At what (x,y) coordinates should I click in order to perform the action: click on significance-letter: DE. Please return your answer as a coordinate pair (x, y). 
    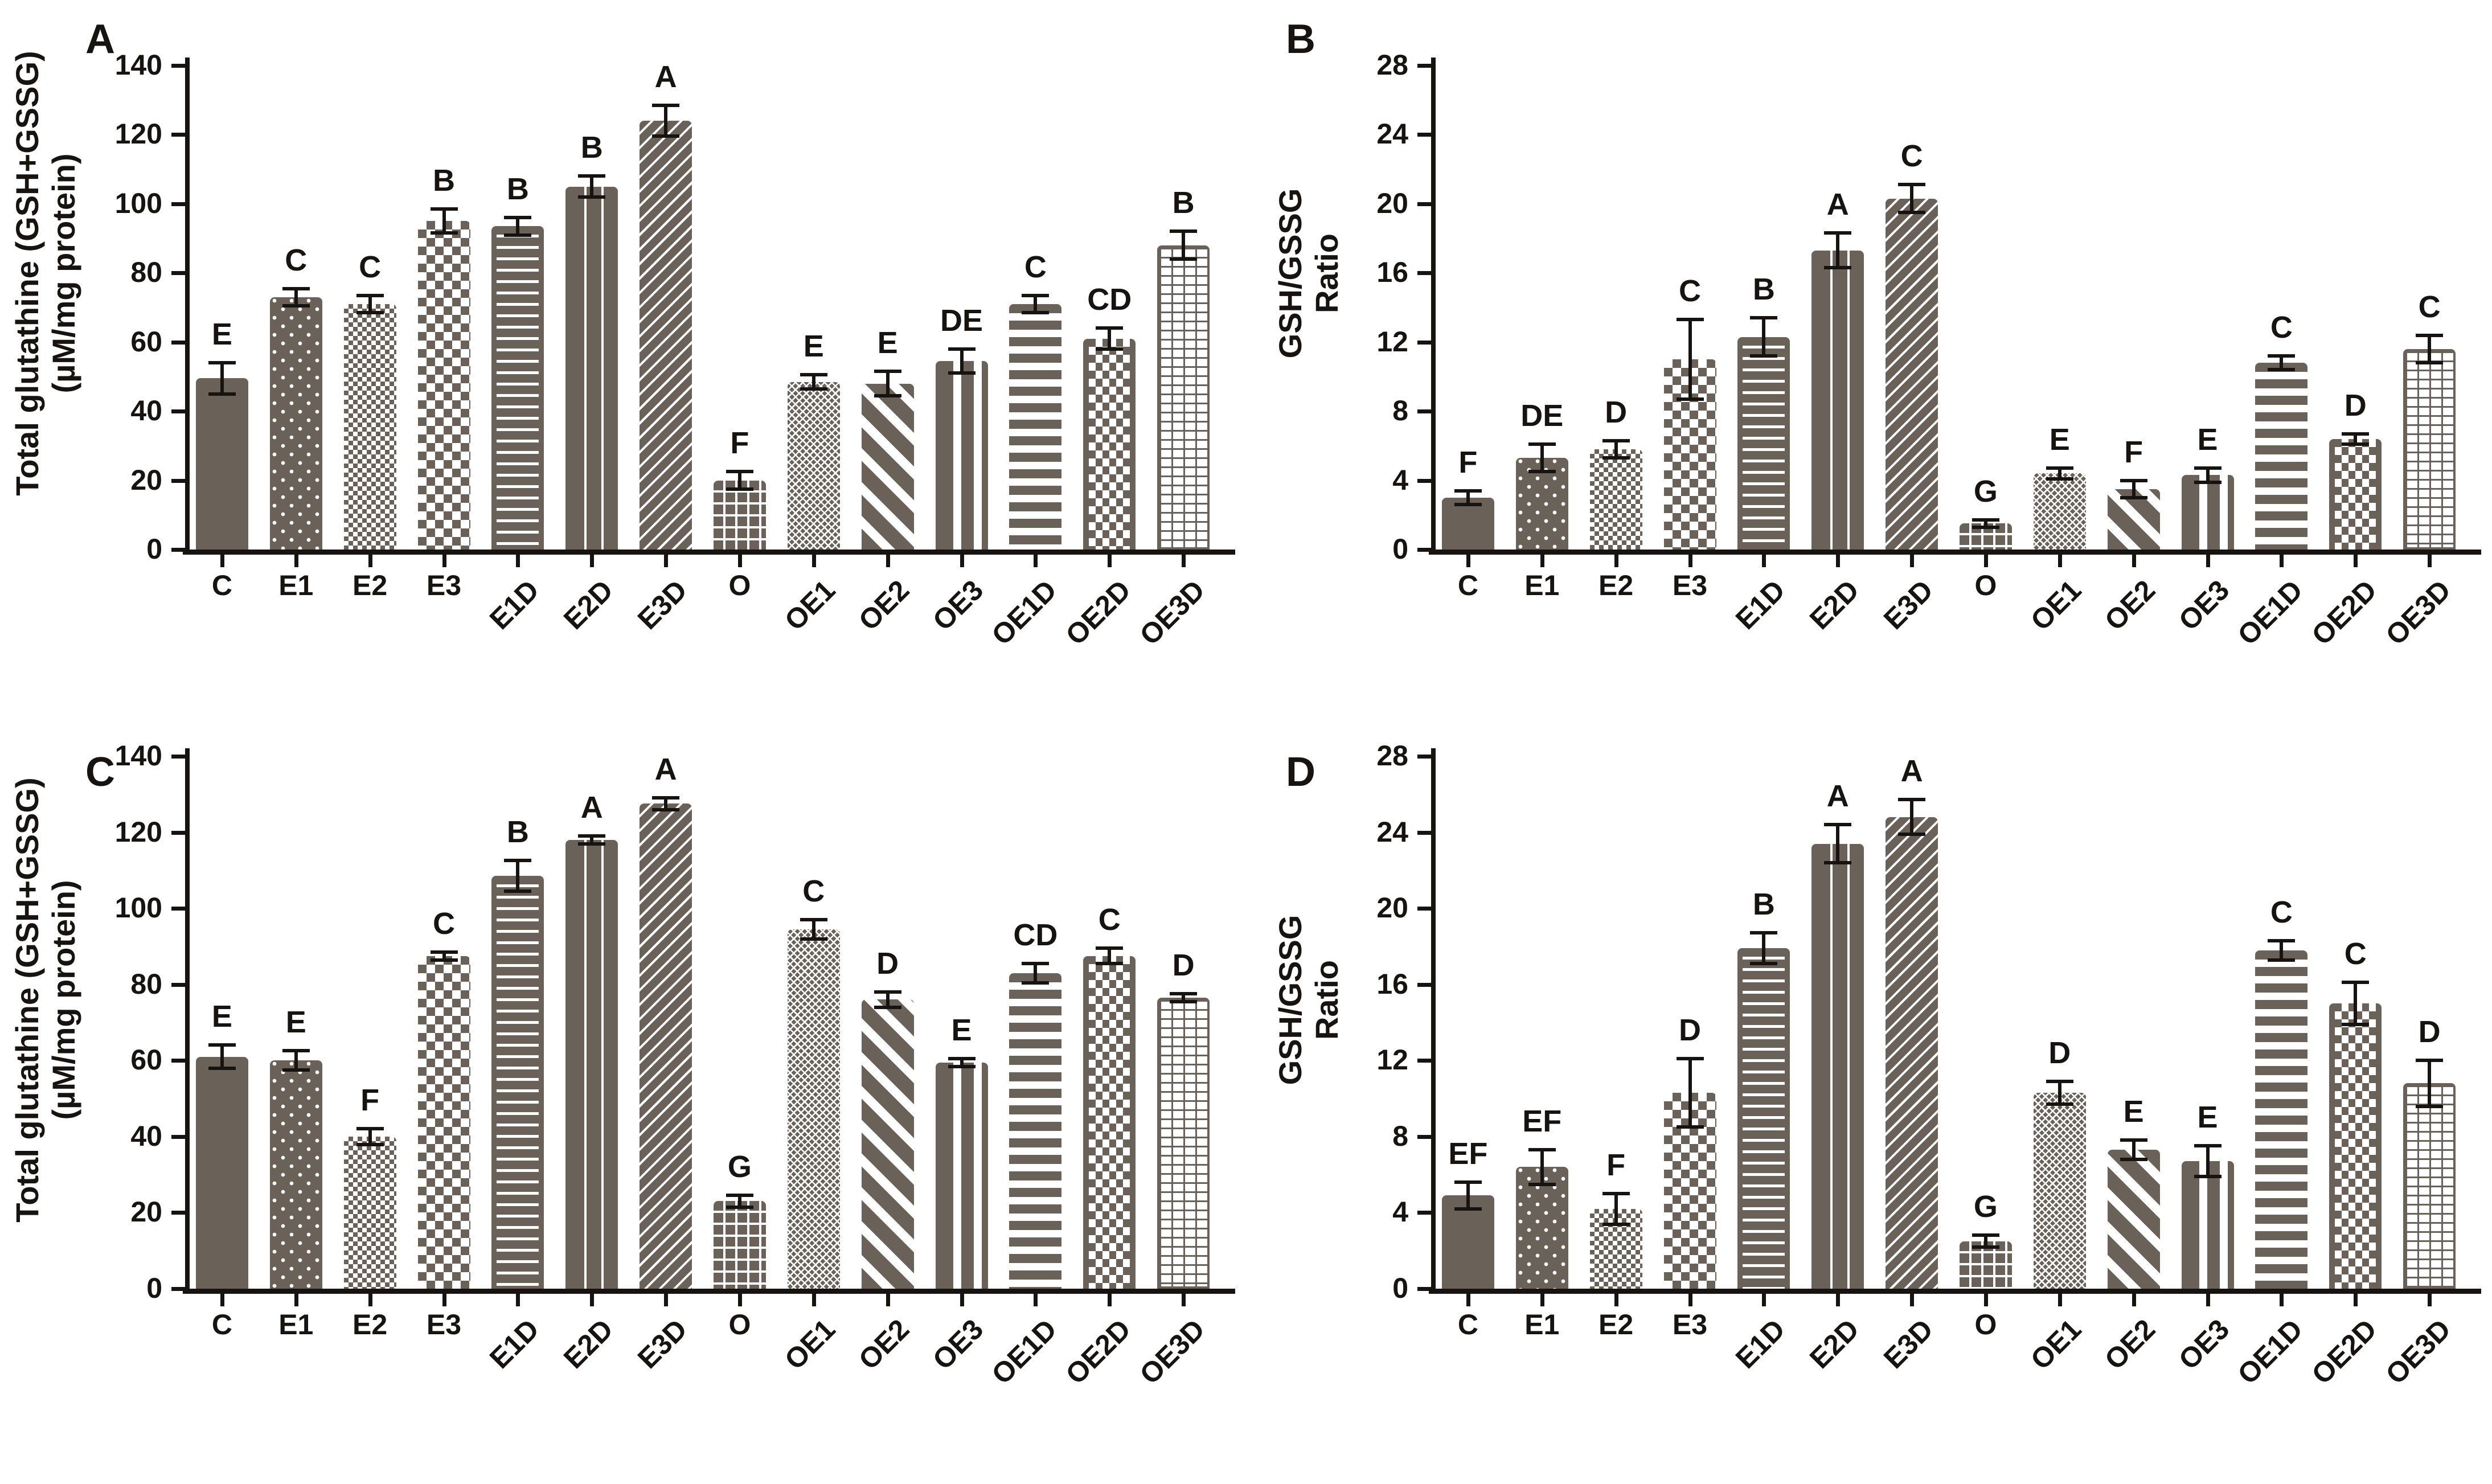
    Looking at the image, I should click on (1542, 415).